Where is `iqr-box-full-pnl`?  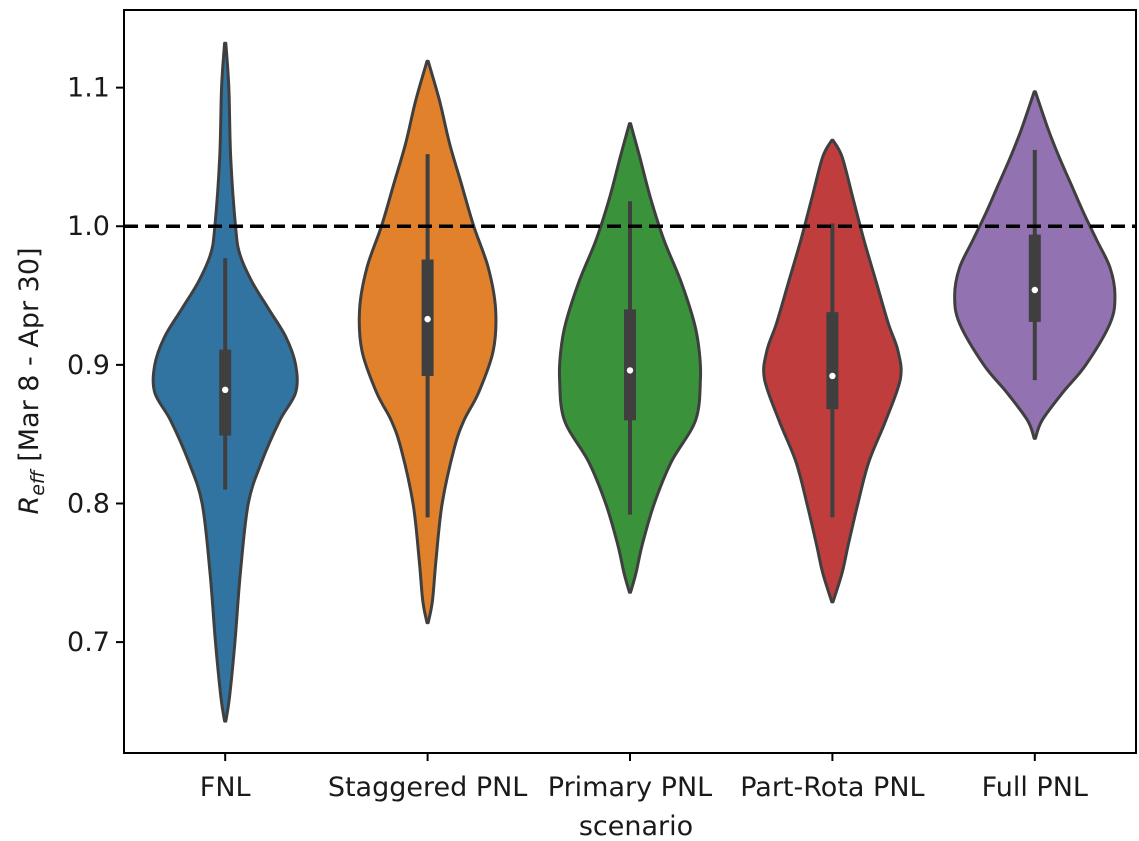 iqr-box-full-pnl is located at coordinates (1034, 278).